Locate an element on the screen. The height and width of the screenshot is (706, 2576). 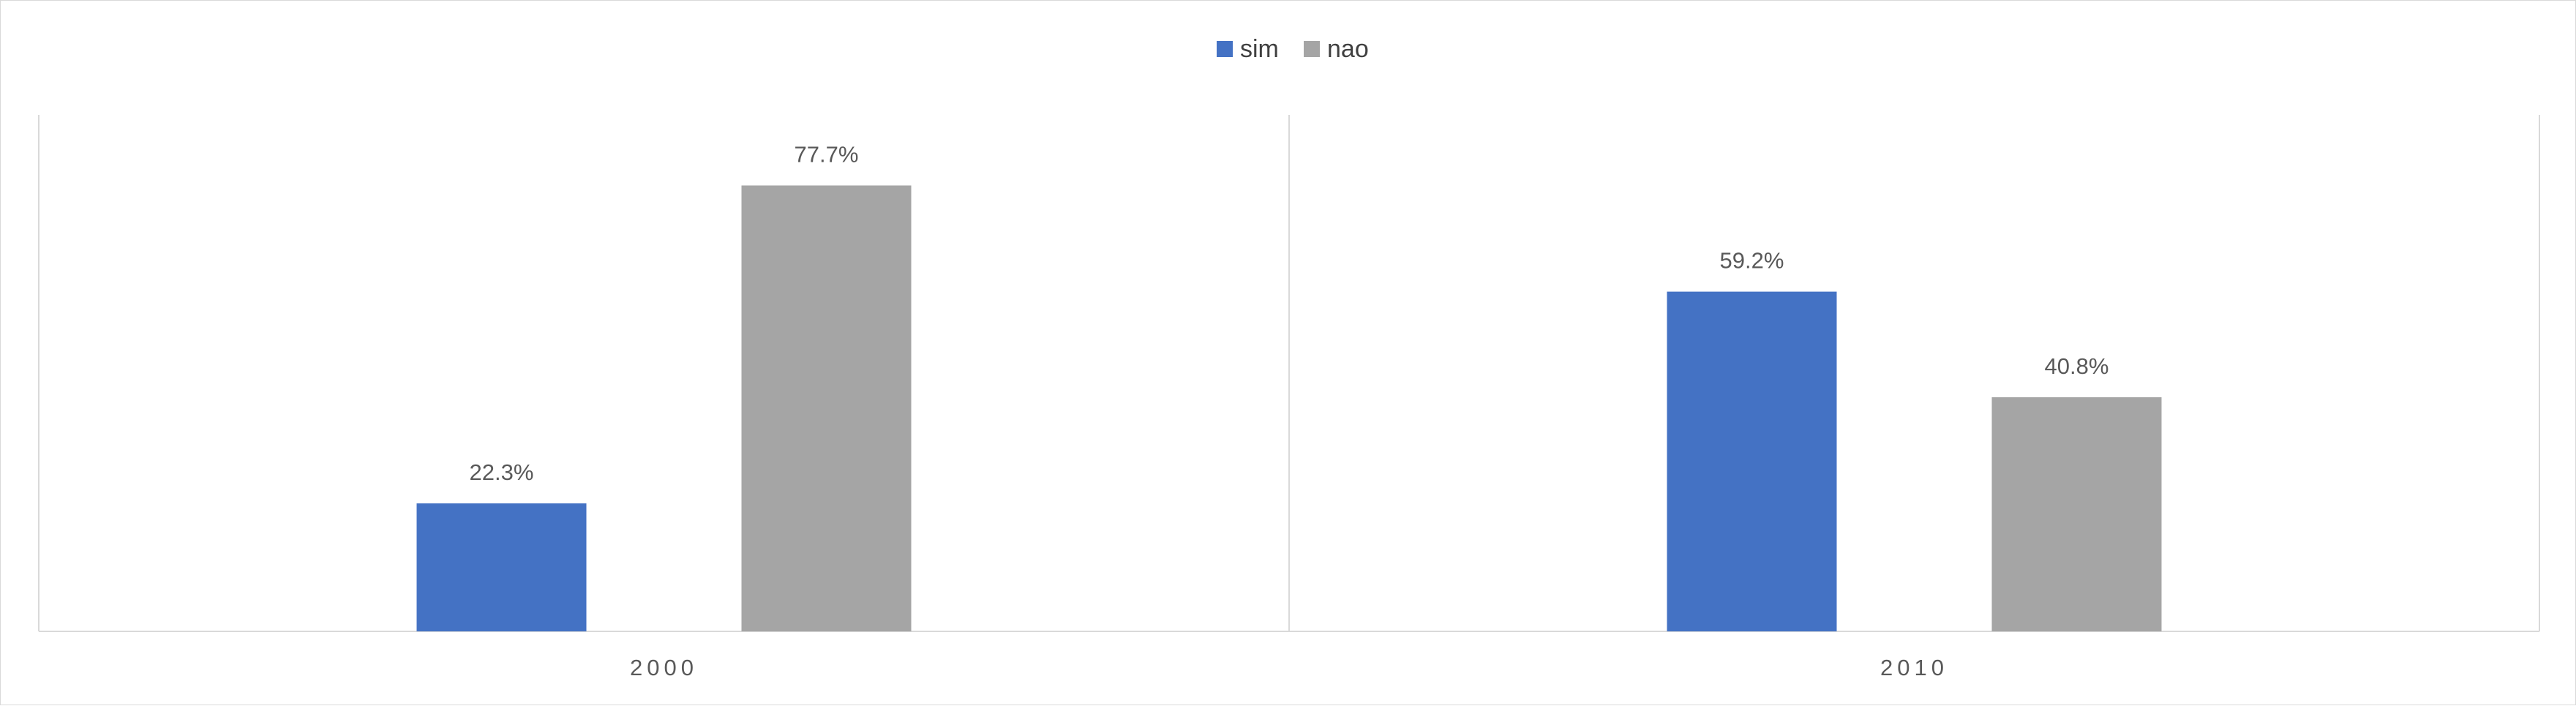
bar-sim-2000 is located at coordinates (502, 567).